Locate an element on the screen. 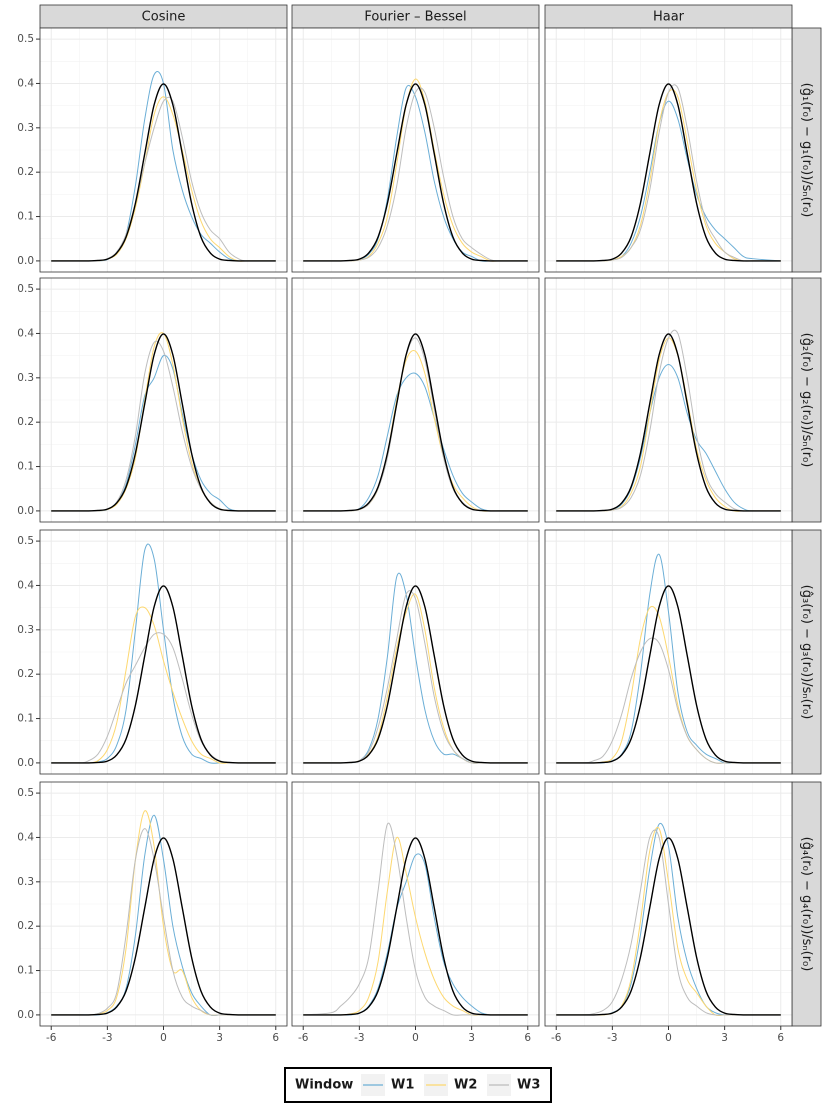  legend-label: W2 is located at coordinates (465, 1085).